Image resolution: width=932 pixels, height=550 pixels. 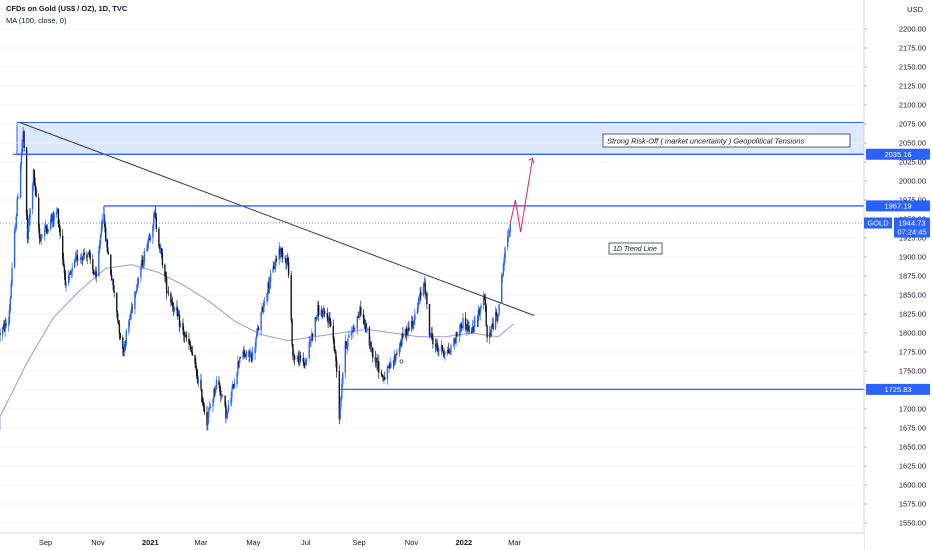 I want to click on level-badge-text-2035.16: 2035.16, so click(x=897, y=154).